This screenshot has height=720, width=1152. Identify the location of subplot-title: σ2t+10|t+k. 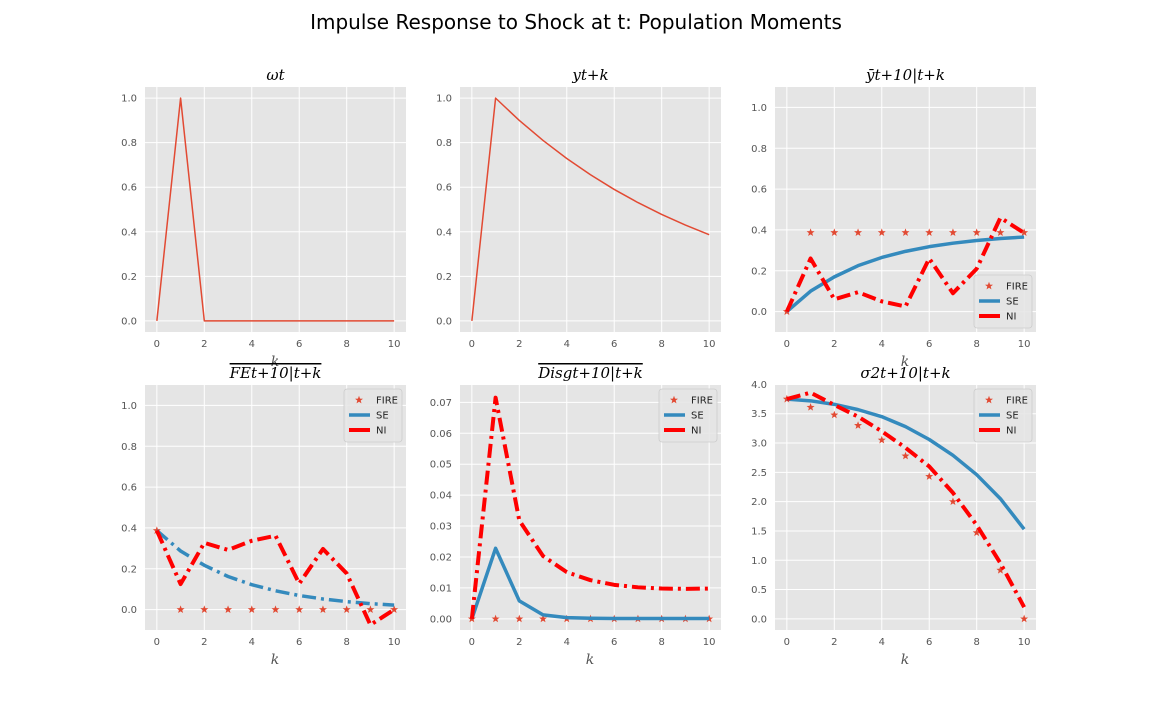
(905, 373).